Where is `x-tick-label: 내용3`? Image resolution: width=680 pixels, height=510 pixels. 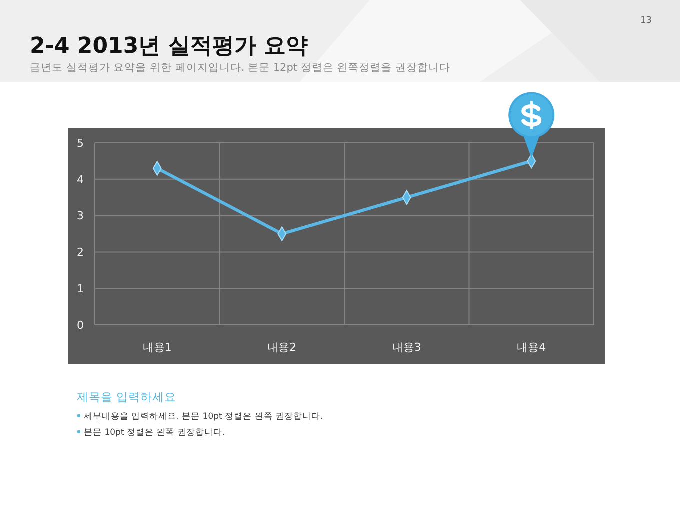 x-tick-label: 내용3 is located at coordinates (407, 347).